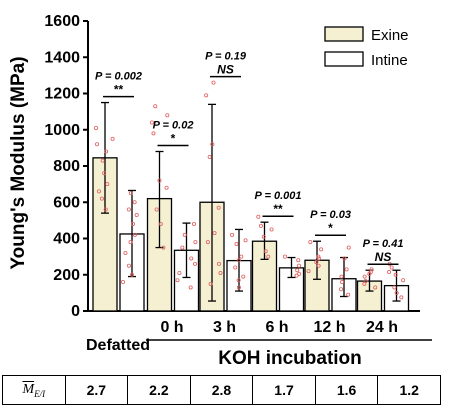 This screenshot has height=416, width=454. What do you see at coordinates (119, 90) in the screenshot?
I see `significance-mark: **` at bounding box center [119, 90].